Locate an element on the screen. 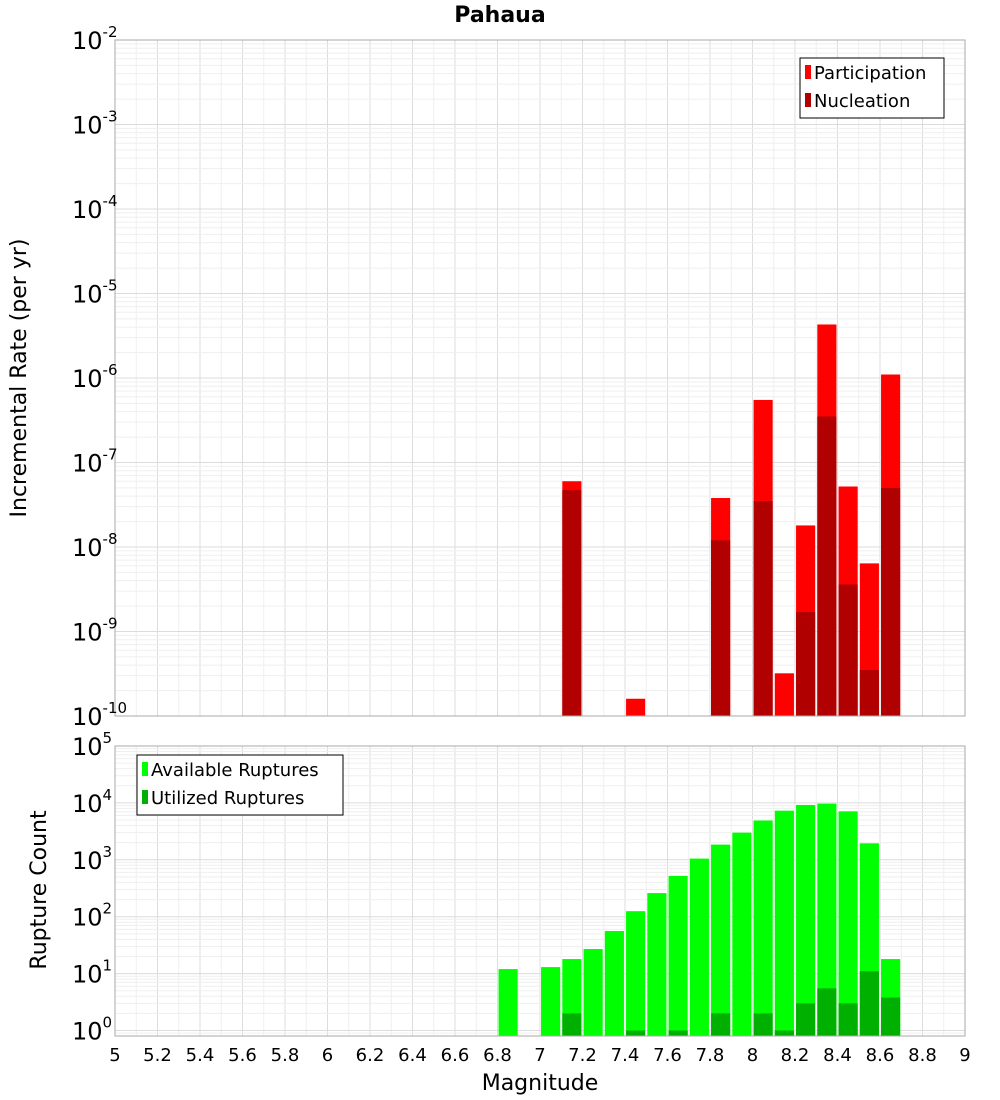  y-tick-label: 10⁻³ is located at coordinates (95, 124).